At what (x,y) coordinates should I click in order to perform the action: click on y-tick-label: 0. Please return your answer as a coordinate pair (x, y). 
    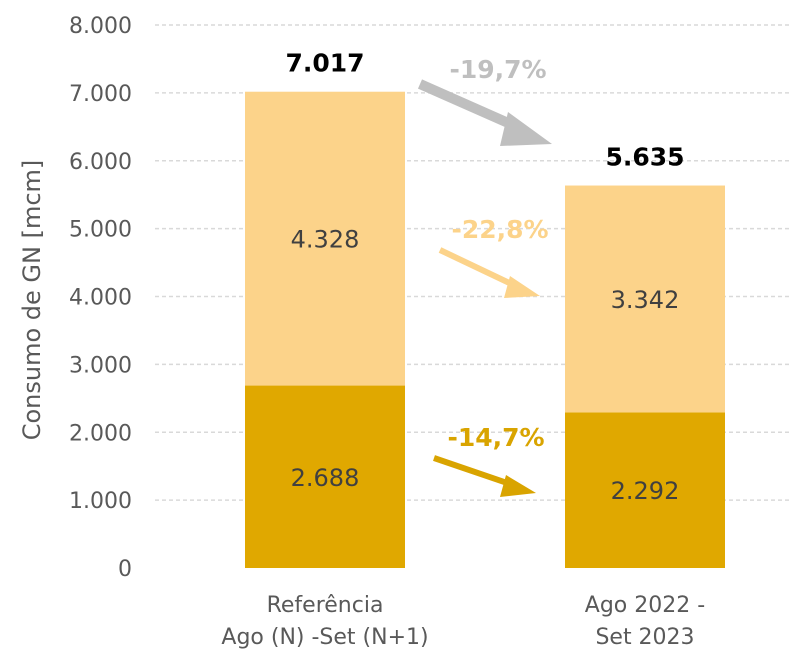
    Looking at the image, I should click on (125, 569).